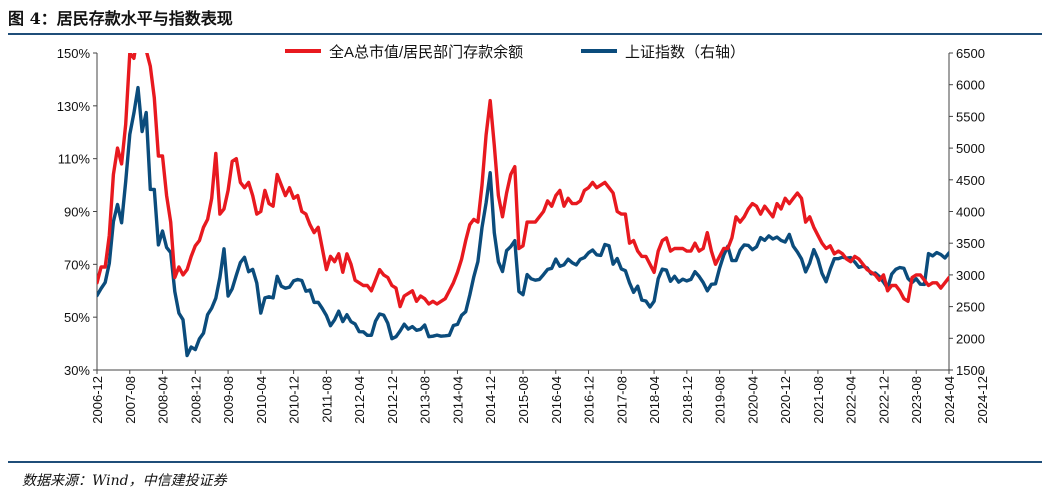  What do you see at coordinates (294, 400) in the screenshot?
I see `x-tick-label: 2010-12` at bounding box center [294, 400].